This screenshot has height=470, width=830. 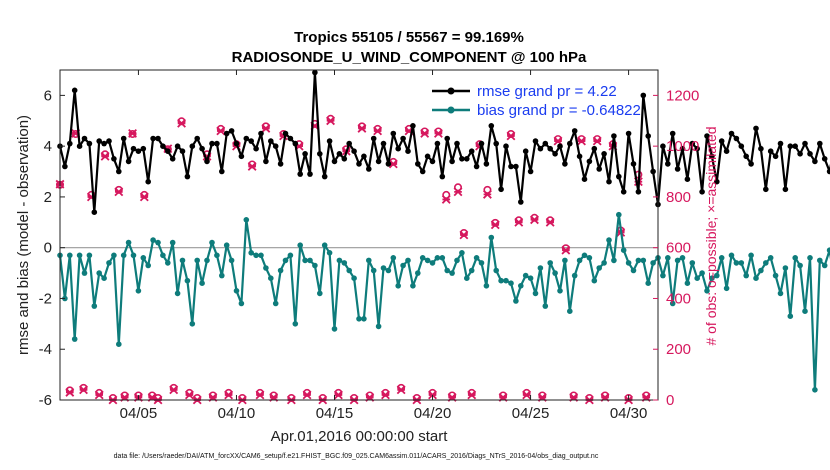 What do you see at coordinates (451, 91) in the screenshot?
I see `legend-rmse-marker` at bounding box center [451, 91].